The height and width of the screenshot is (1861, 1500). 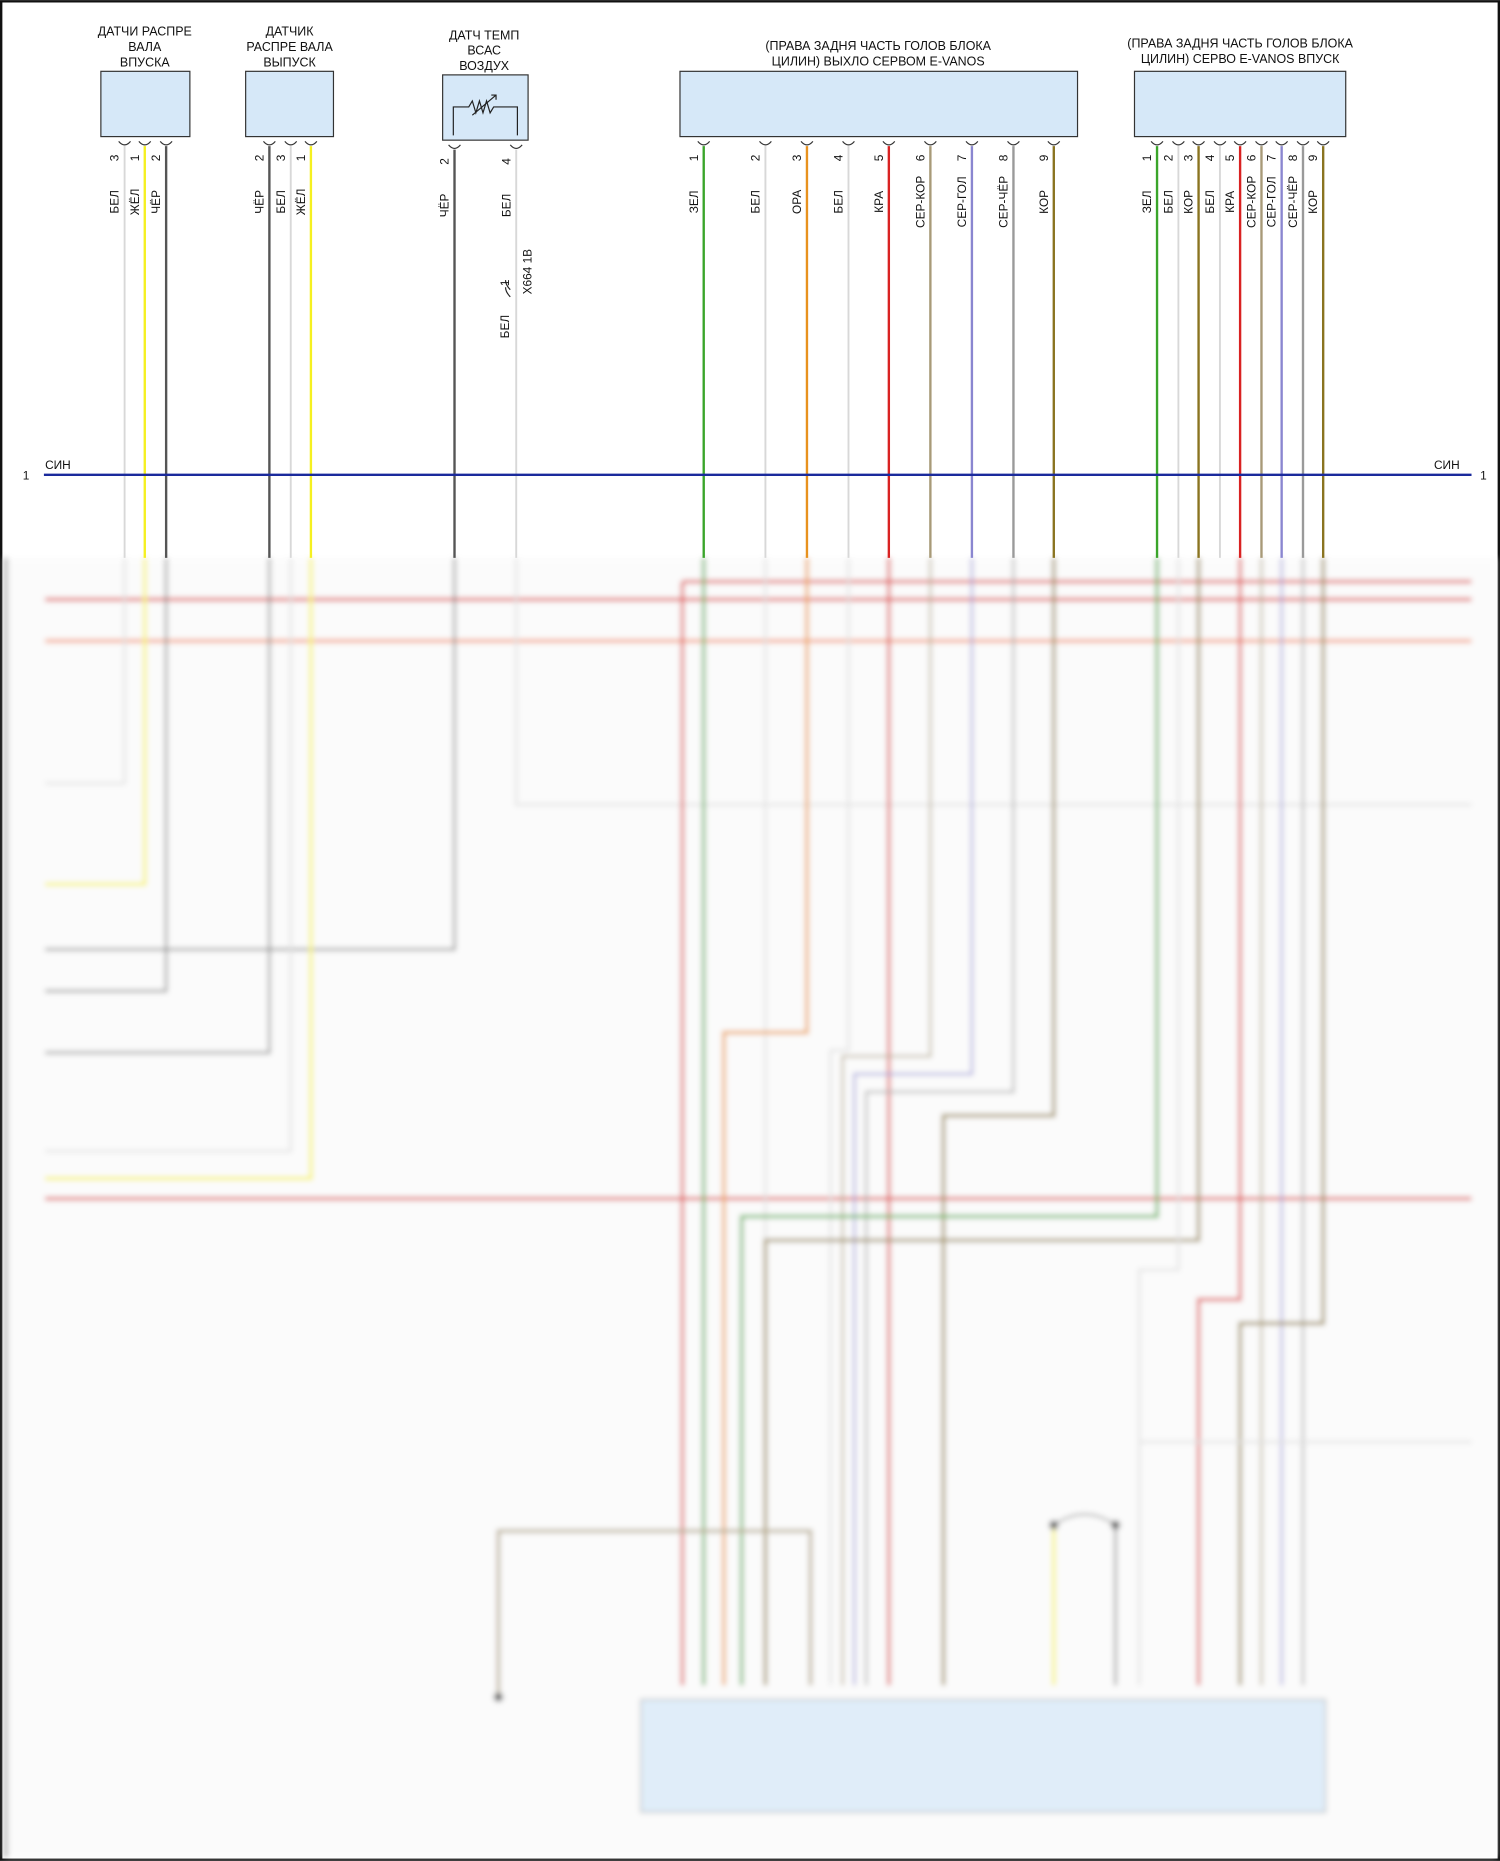 What do you see at coordinates (145, 47) in the screenshot?
I see `connector-title-line: ВАЛА` at bounding box center [145, 47].